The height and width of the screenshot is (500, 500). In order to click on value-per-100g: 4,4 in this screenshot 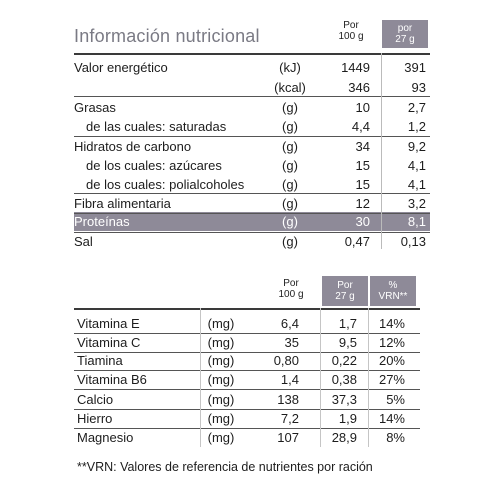, I will do `click(360, 126)`.